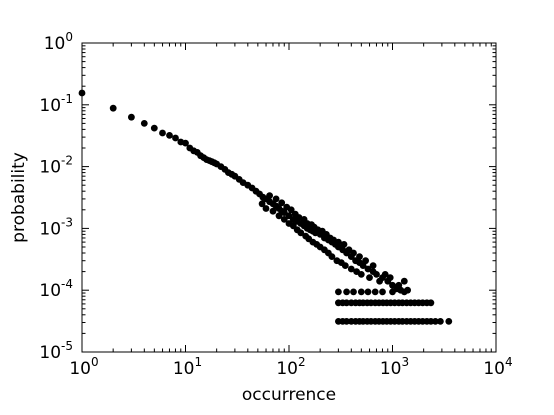 This screenshot has height=415, width=554. Describe the element at coordinates (83, 367) in the screenshot. I see `x-tick-label: 10⁰` at that location.